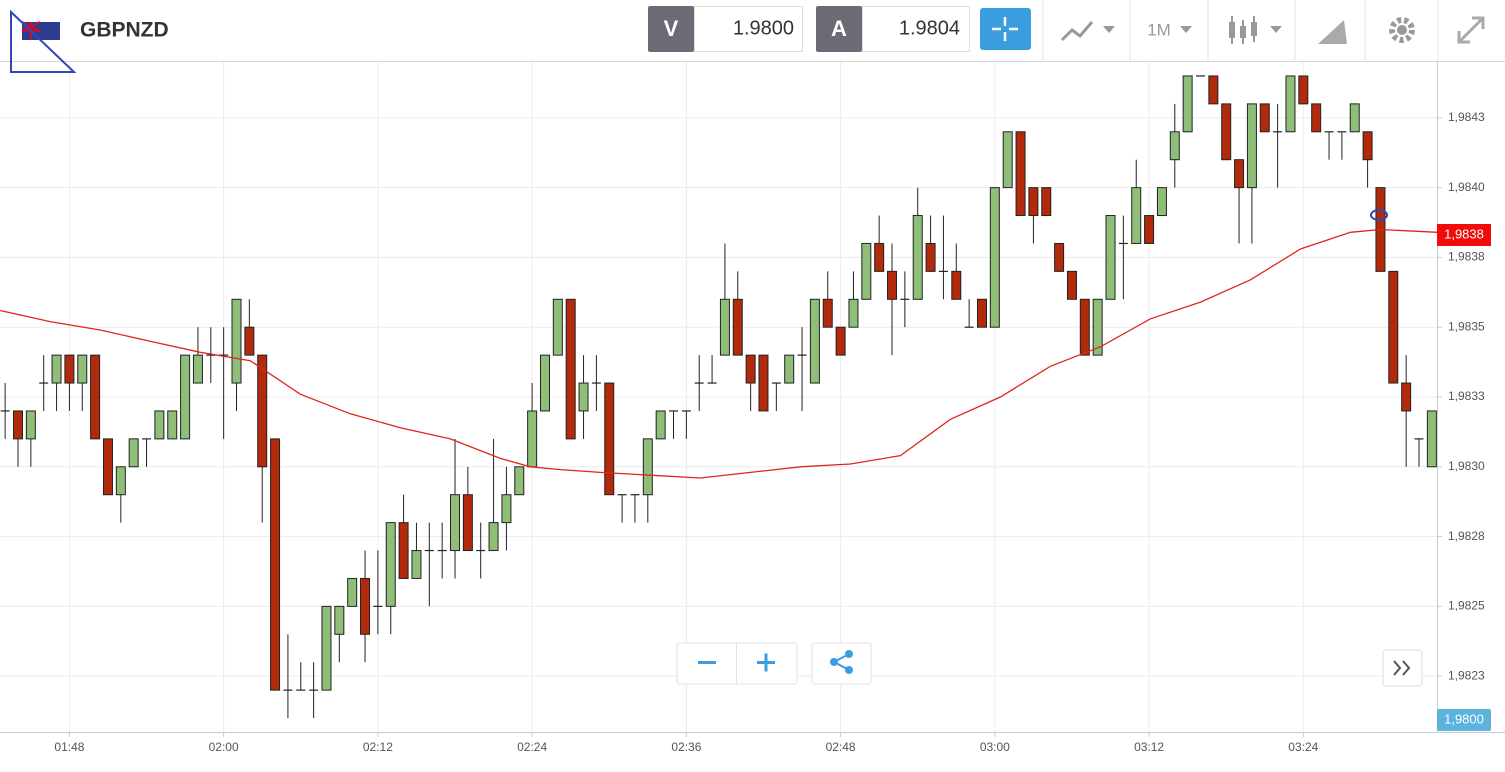  I want to click on scroll-right-button, so click(1402, 668).